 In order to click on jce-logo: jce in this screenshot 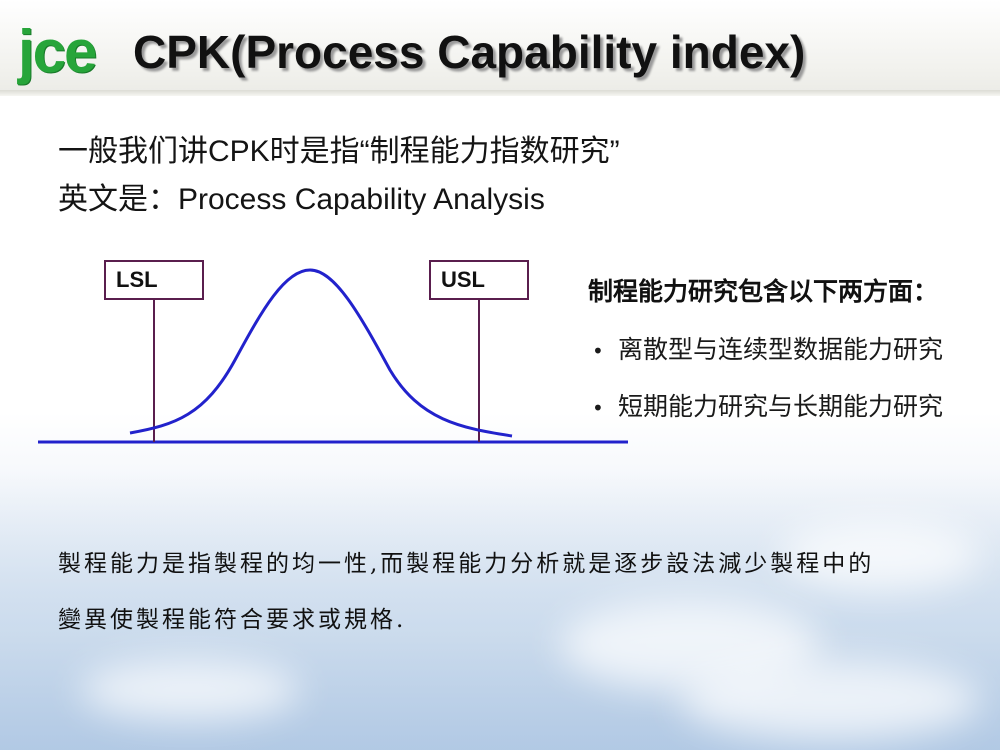, I will do `click(57, 51)`.